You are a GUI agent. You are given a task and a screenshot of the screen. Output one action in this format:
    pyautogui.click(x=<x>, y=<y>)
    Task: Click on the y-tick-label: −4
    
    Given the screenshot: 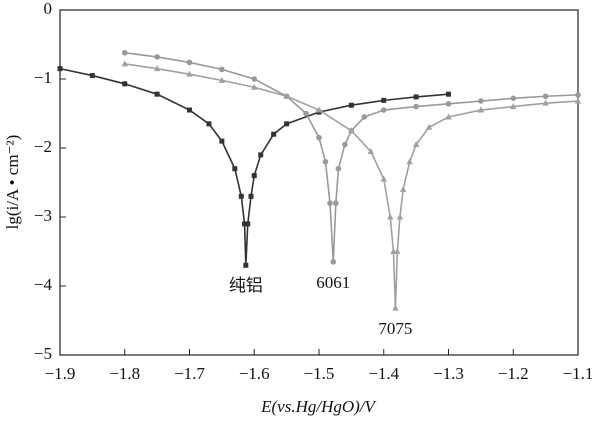 What is the action you would take?
    pyautogui.click(x=43, y=284)
    